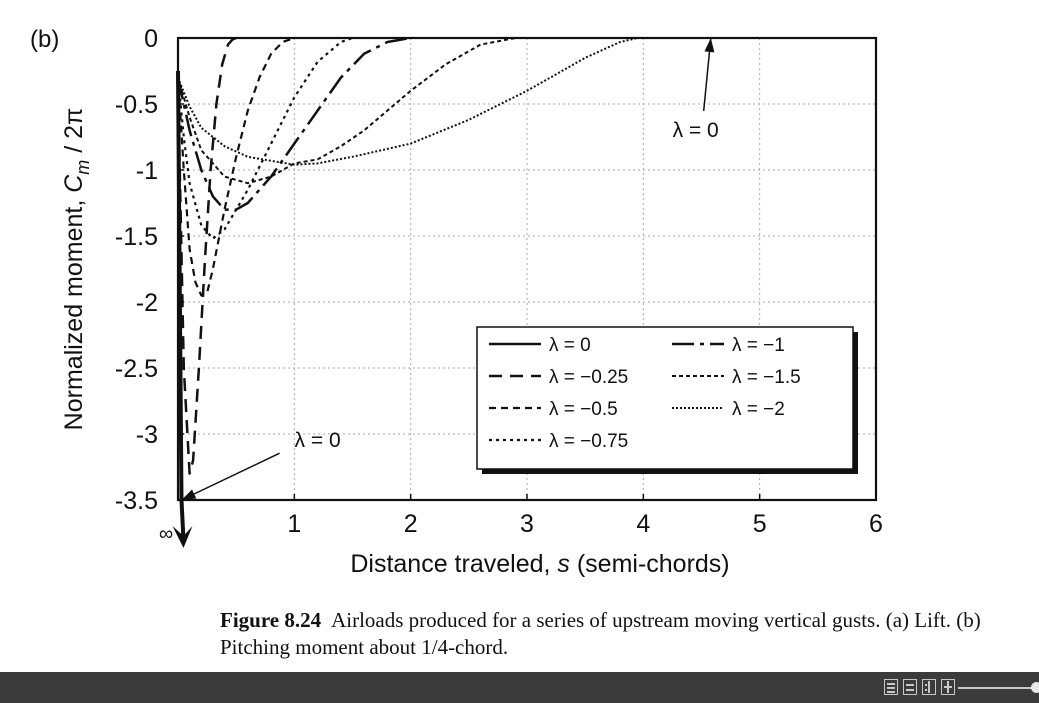  What do you see at coordinates (1035, 687) in the screenshot?
I see `zoom-slider-handle` at bounding box center [1035, 687].